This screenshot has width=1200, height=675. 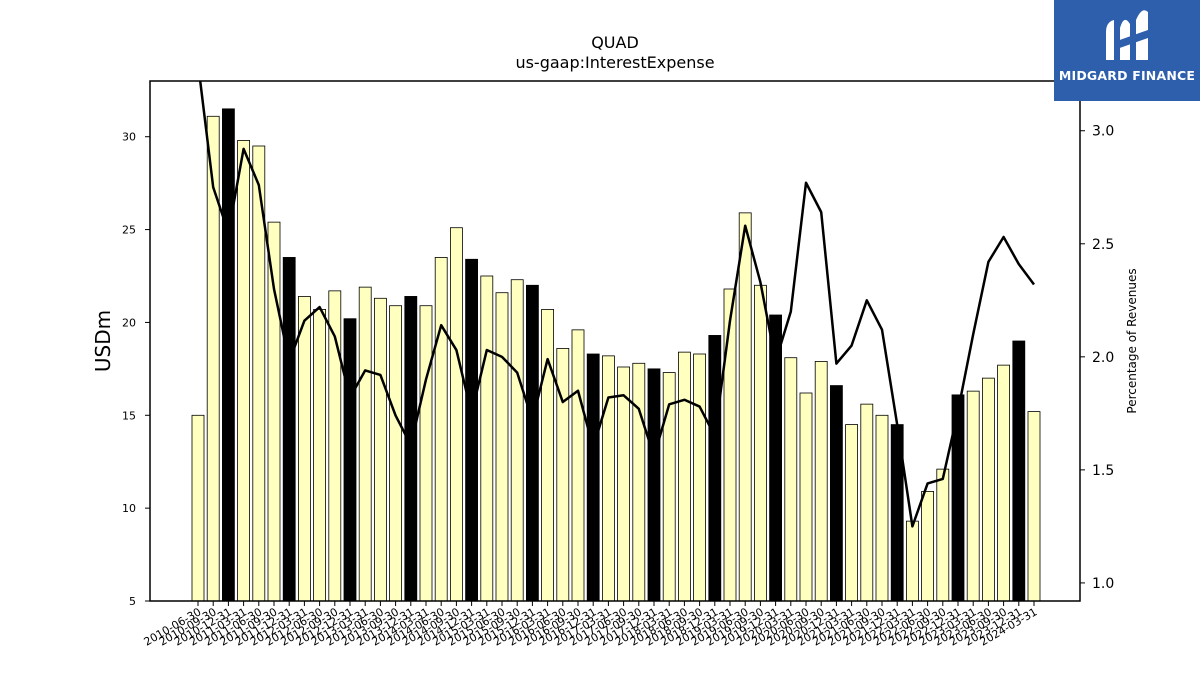 I want to click on midgard-finance-logo: MIDGARD FINANCE, so click(x=1127, y=50).